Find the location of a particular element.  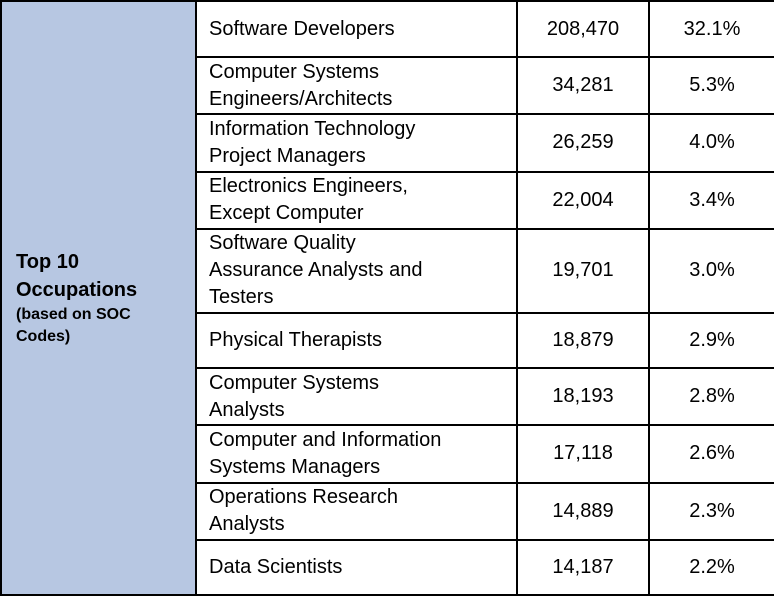

occupation-percent: 2.6% is located at coordinates (711, 454).